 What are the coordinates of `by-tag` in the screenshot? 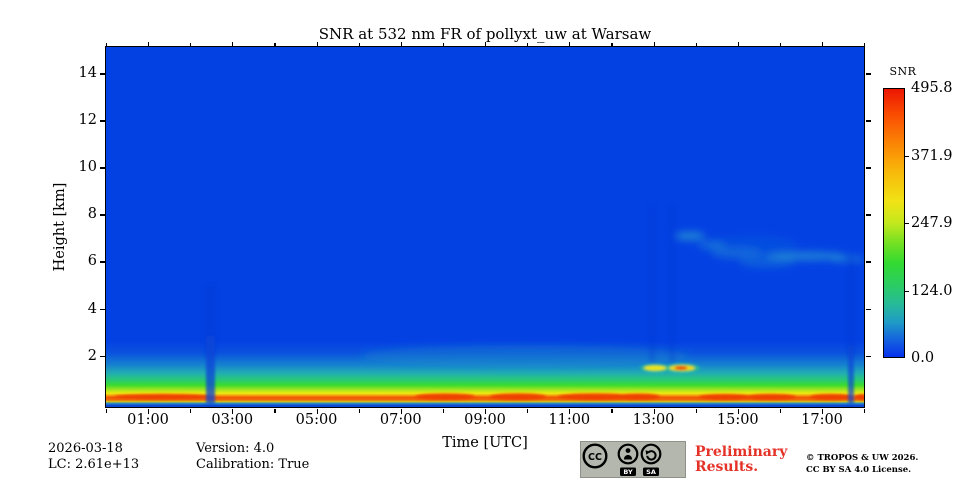 It's located at (628, 471).